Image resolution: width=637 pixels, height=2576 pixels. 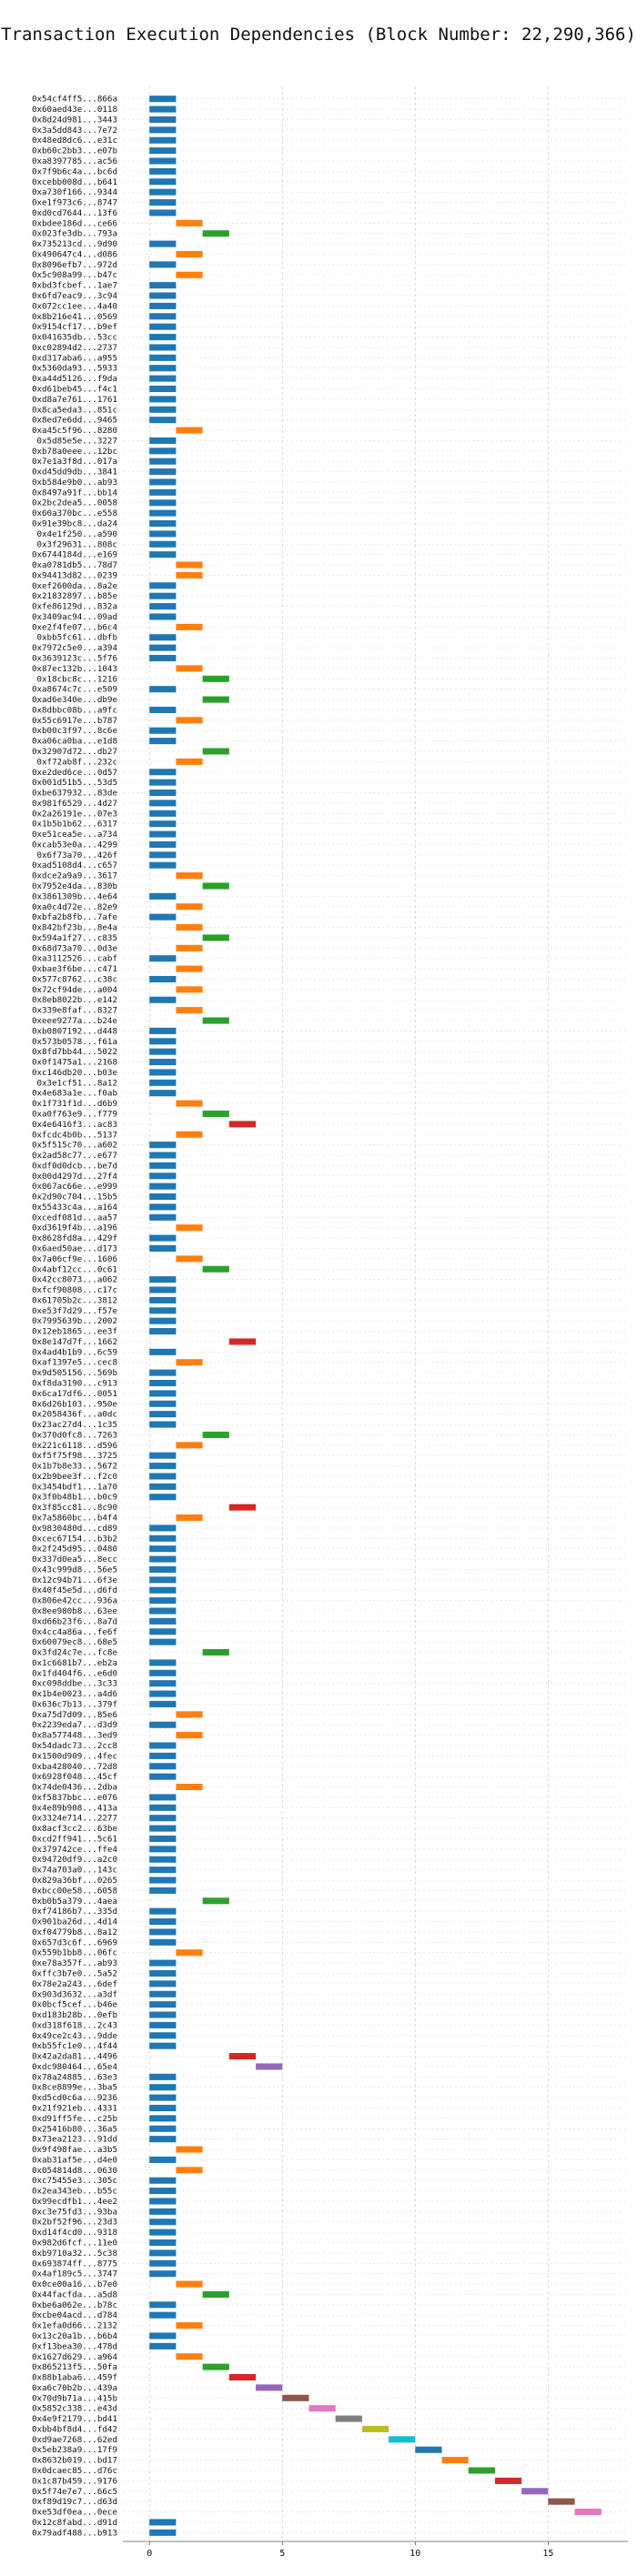 What do you see at coordinates (74, 690) in the screenshot?
I see `tx-label: 0xa8674c7c...e509` at bounding box center [74, 690].